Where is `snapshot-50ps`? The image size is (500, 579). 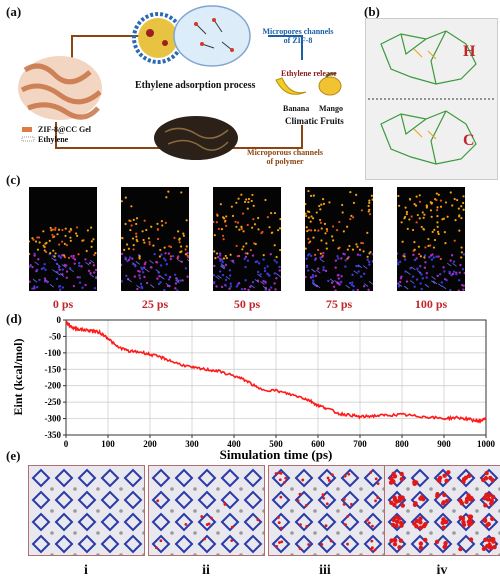
snapshot-50ps is located at coordinates (247, 239).